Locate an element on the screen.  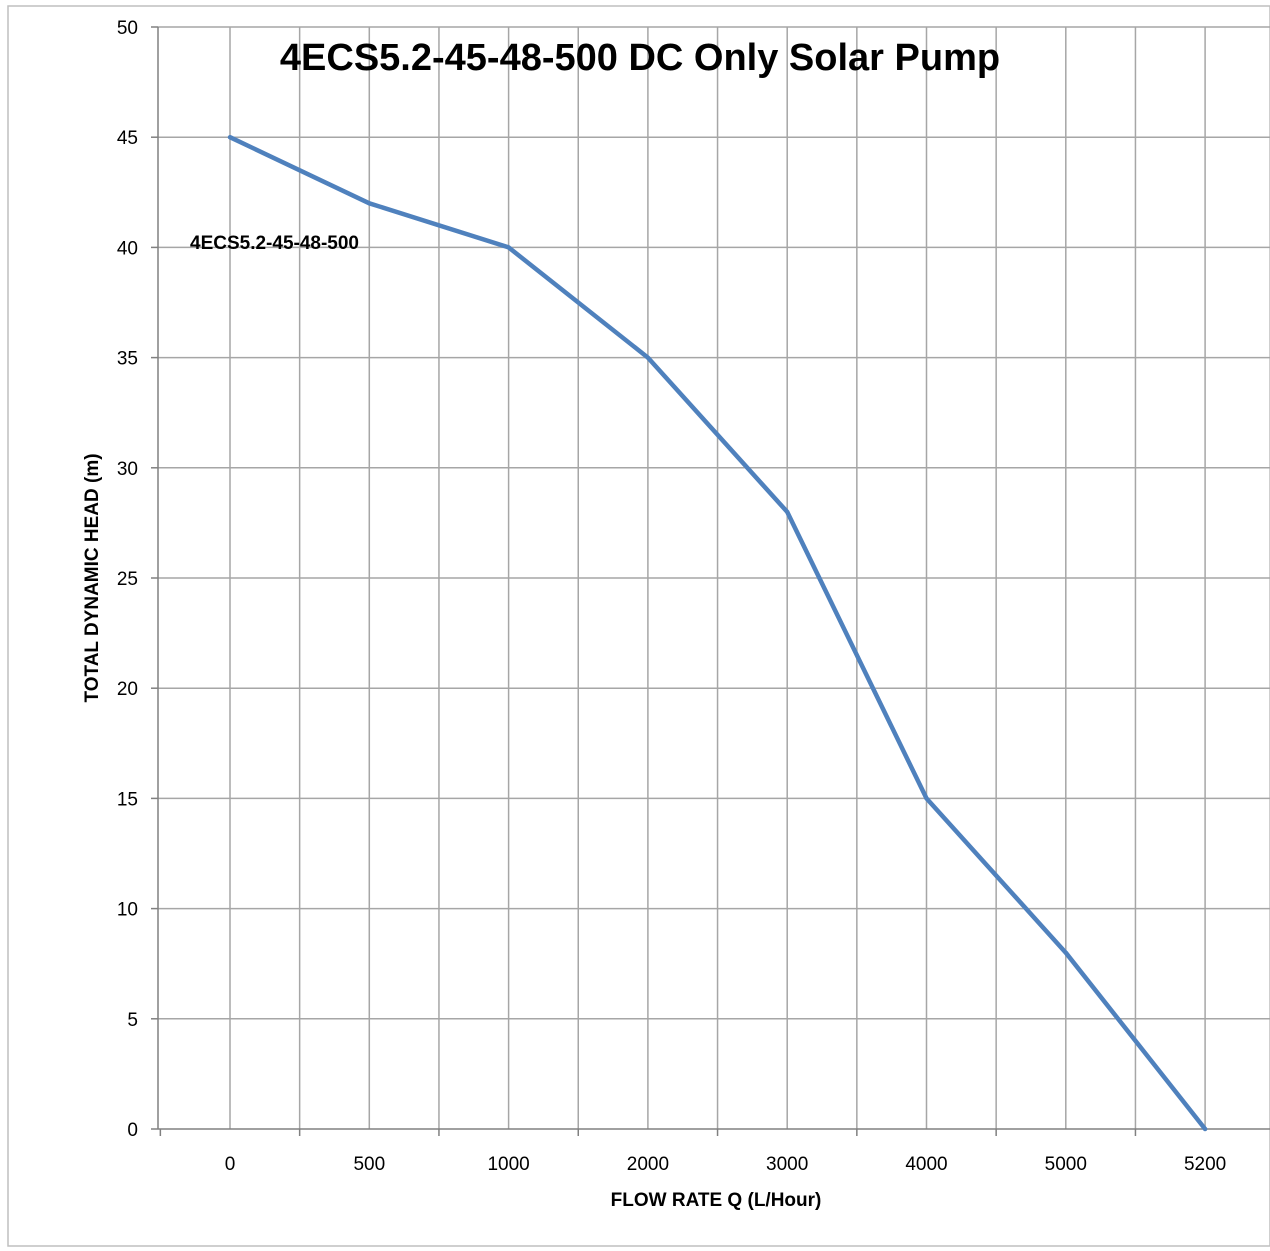
y-tick-label: 20 is located at coordinates (127, 689).